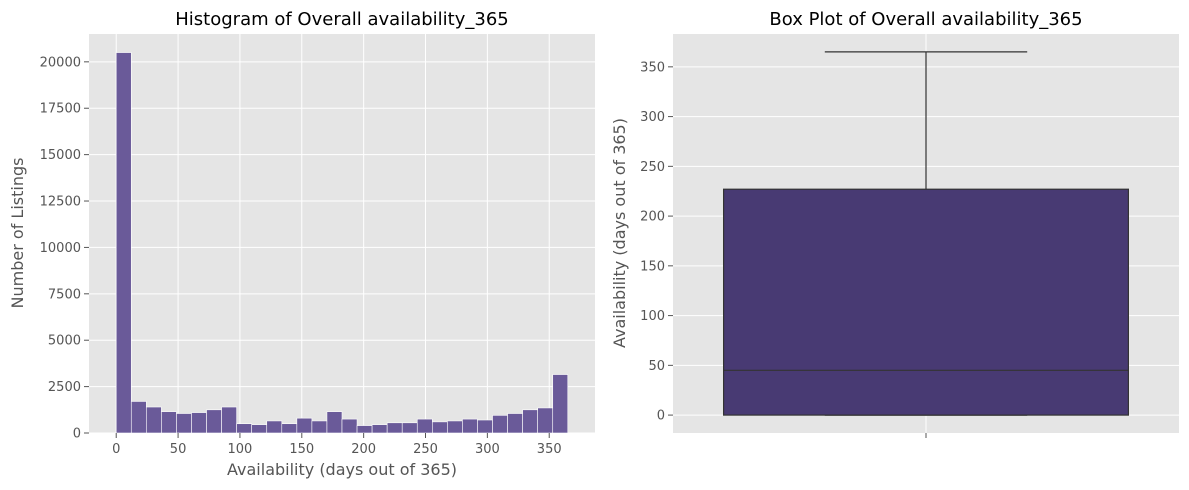 The image size is (1189, 490). I want to click on boxplot-y-tick-label: 50, so click(656, 366).